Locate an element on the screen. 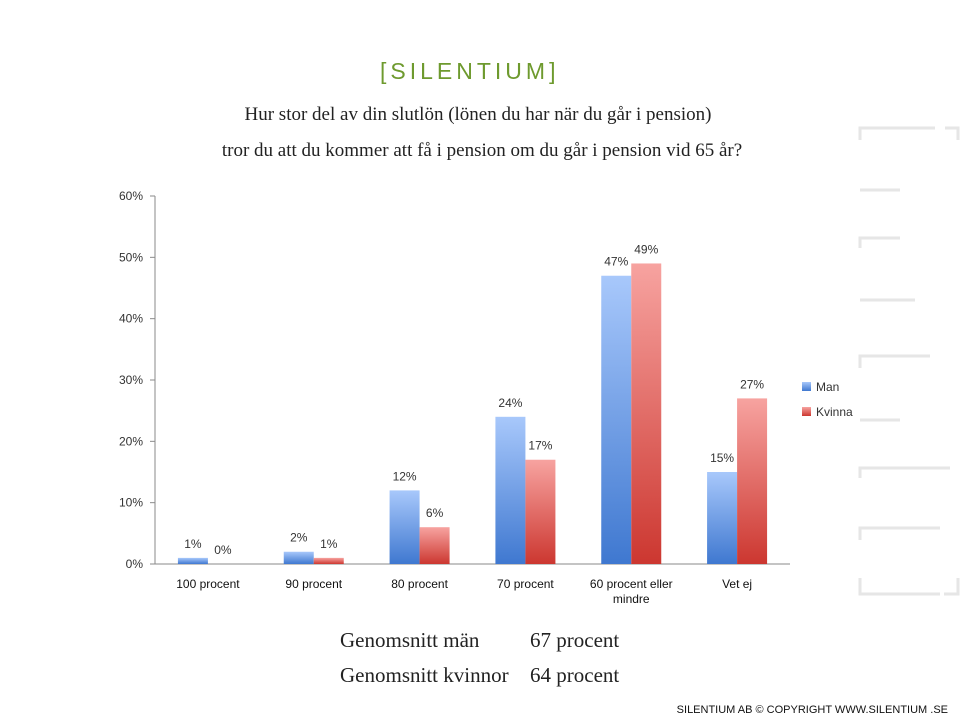  data-label-kvinna: 1% is located at coordinates (329, 544).